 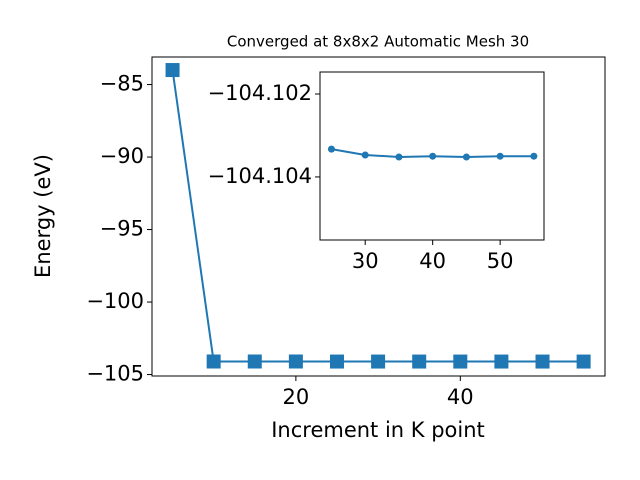 What do you see at coordinates (43, 216) in the screenshot?
I see `y-axis-label: Energy (eV)` at bounding box center [43, 216].